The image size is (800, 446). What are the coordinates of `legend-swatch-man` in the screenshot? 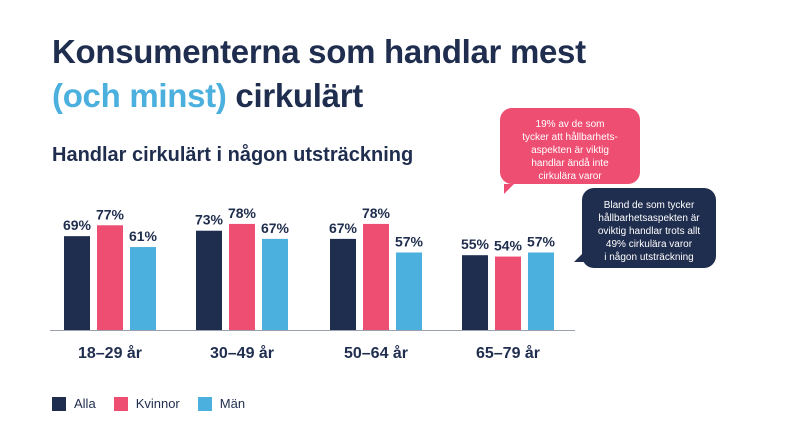 It's located at (204, 403).